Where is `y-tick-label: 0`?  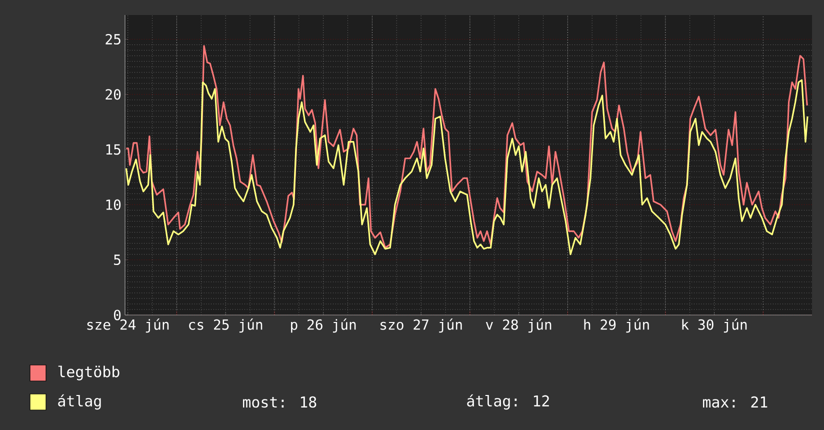
y-tick-label: 0 is located at coordinates (117, 315).